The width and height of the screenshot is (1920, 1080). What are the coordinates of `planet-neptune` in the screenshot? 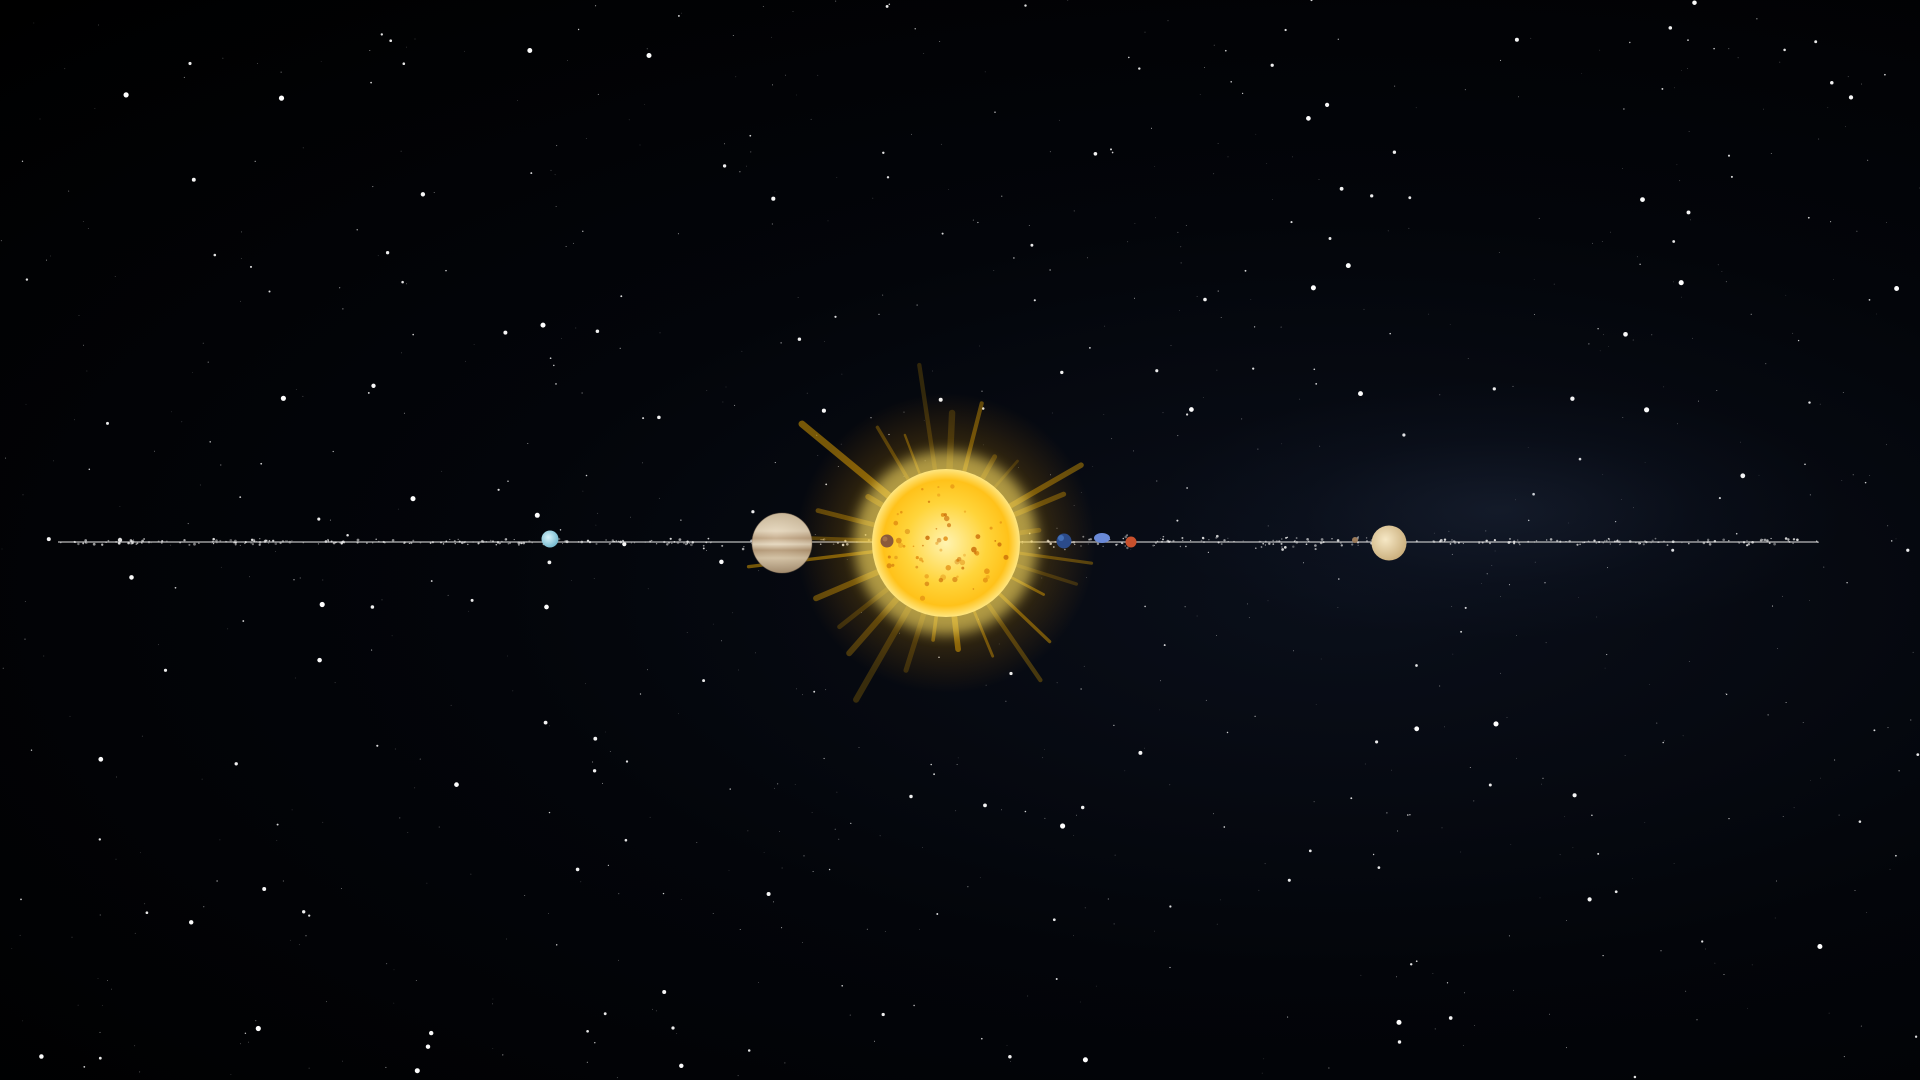 It's located at (550, 539).